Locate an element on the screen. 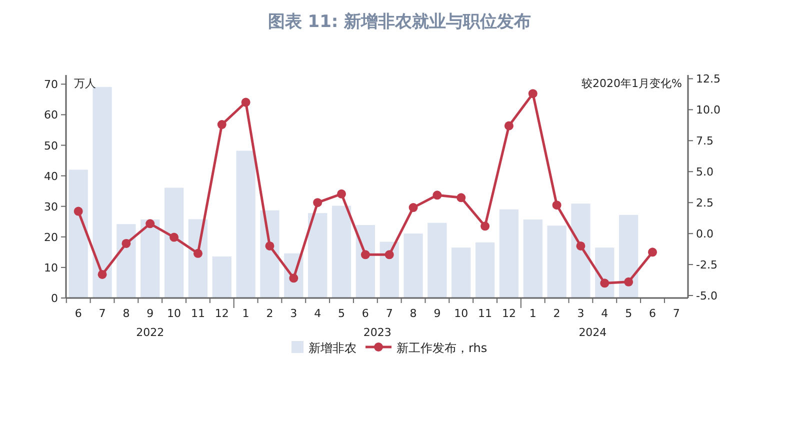  y-axis-title: 万人 is located at coordinates (85, 83).